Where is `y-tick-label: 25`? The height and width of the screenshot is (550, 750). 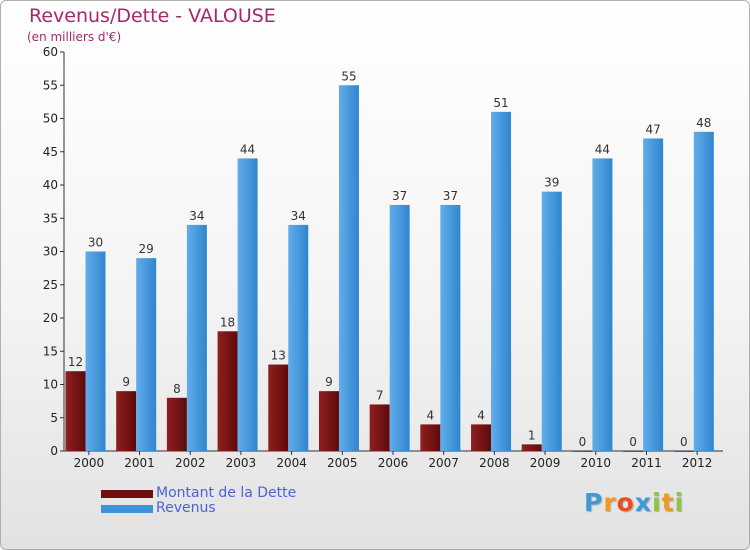 y-tick-label: 25 is located at coordinates (50, 285).